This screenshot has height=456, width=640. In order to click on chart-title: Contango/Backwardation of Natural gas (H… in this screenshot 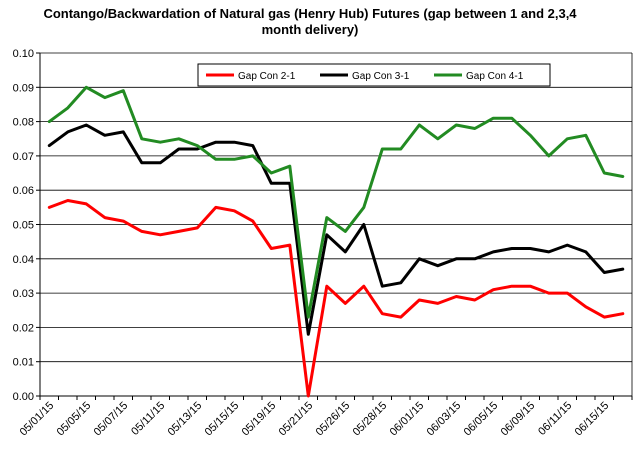, I will do `click(310, 21)`.